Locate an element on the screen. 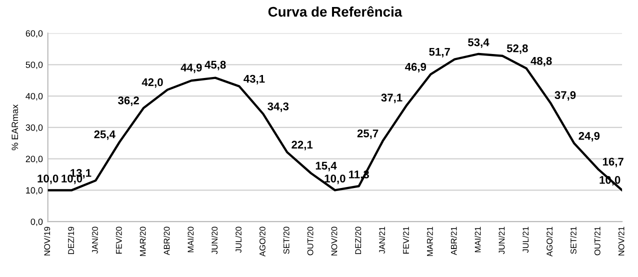 Image resolution: width=638 pixels, height=277 pixels. data-label: 34,3 is located at coordinates (278, 107).